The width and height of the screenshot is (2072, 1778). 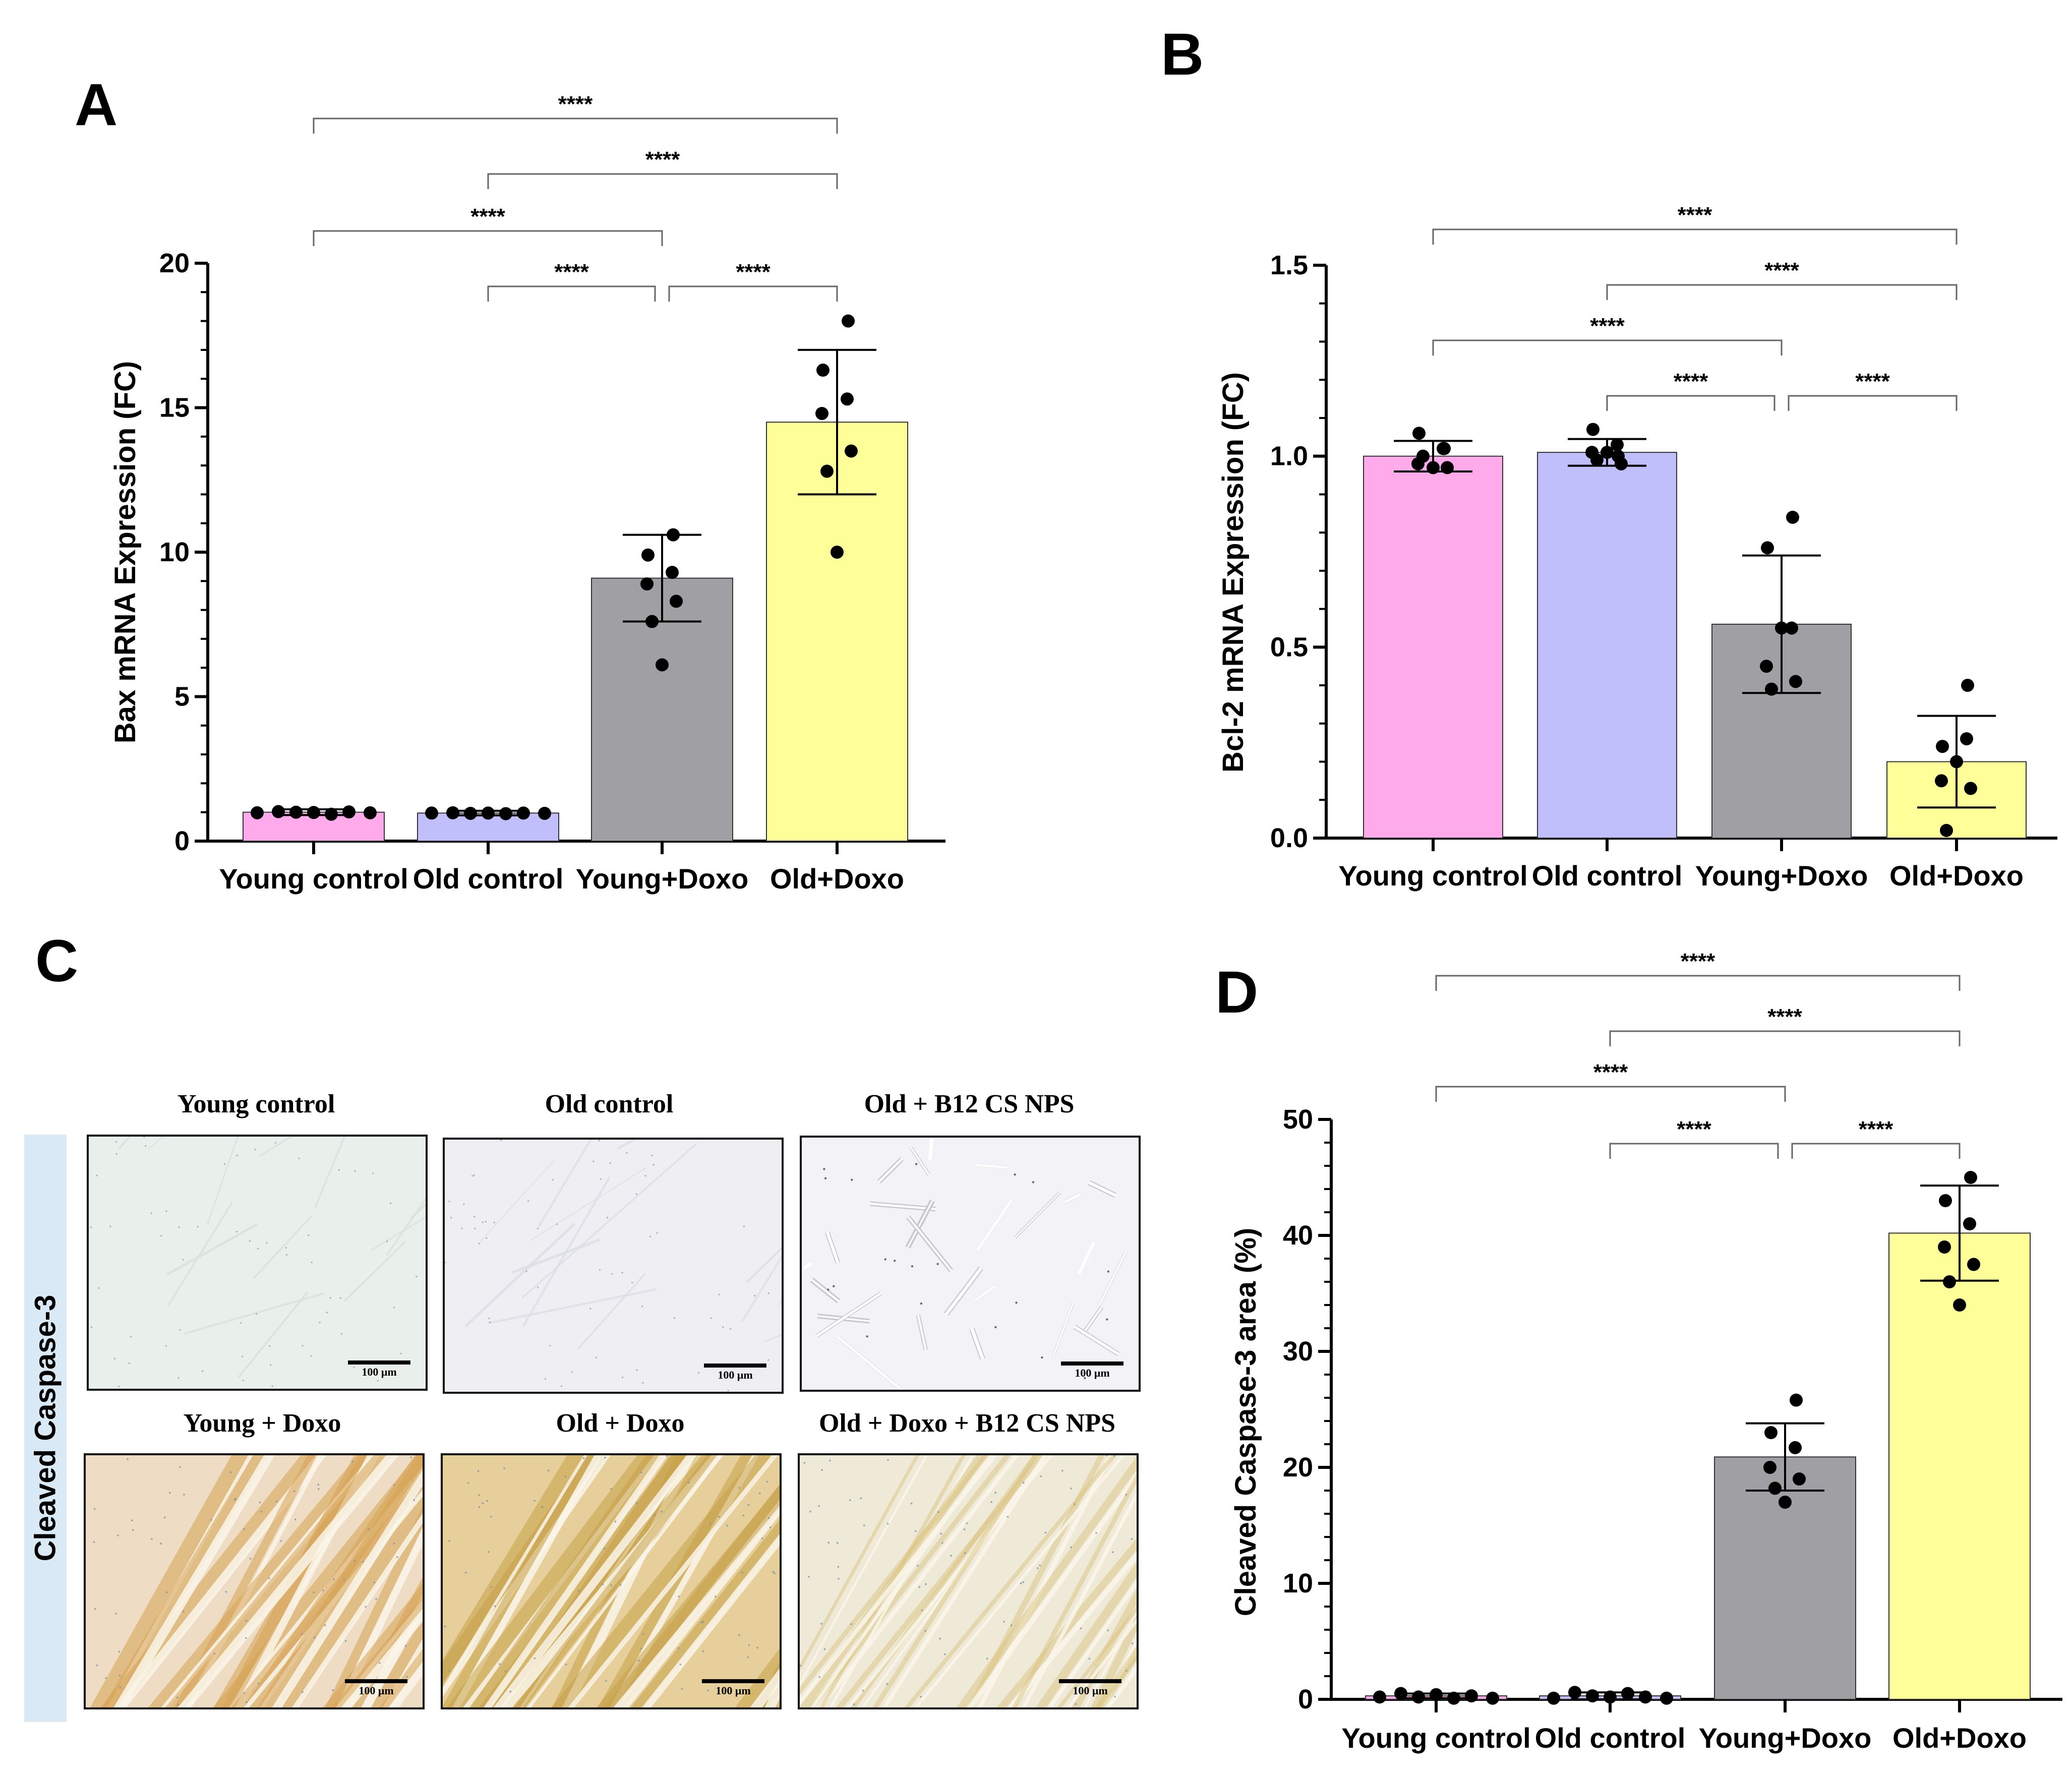 What do you see at coordinates (620, 1423) in the screenshot?
I see `micro-title-old-doxo: Old + Doxo` at bounding box center [620, 1423].